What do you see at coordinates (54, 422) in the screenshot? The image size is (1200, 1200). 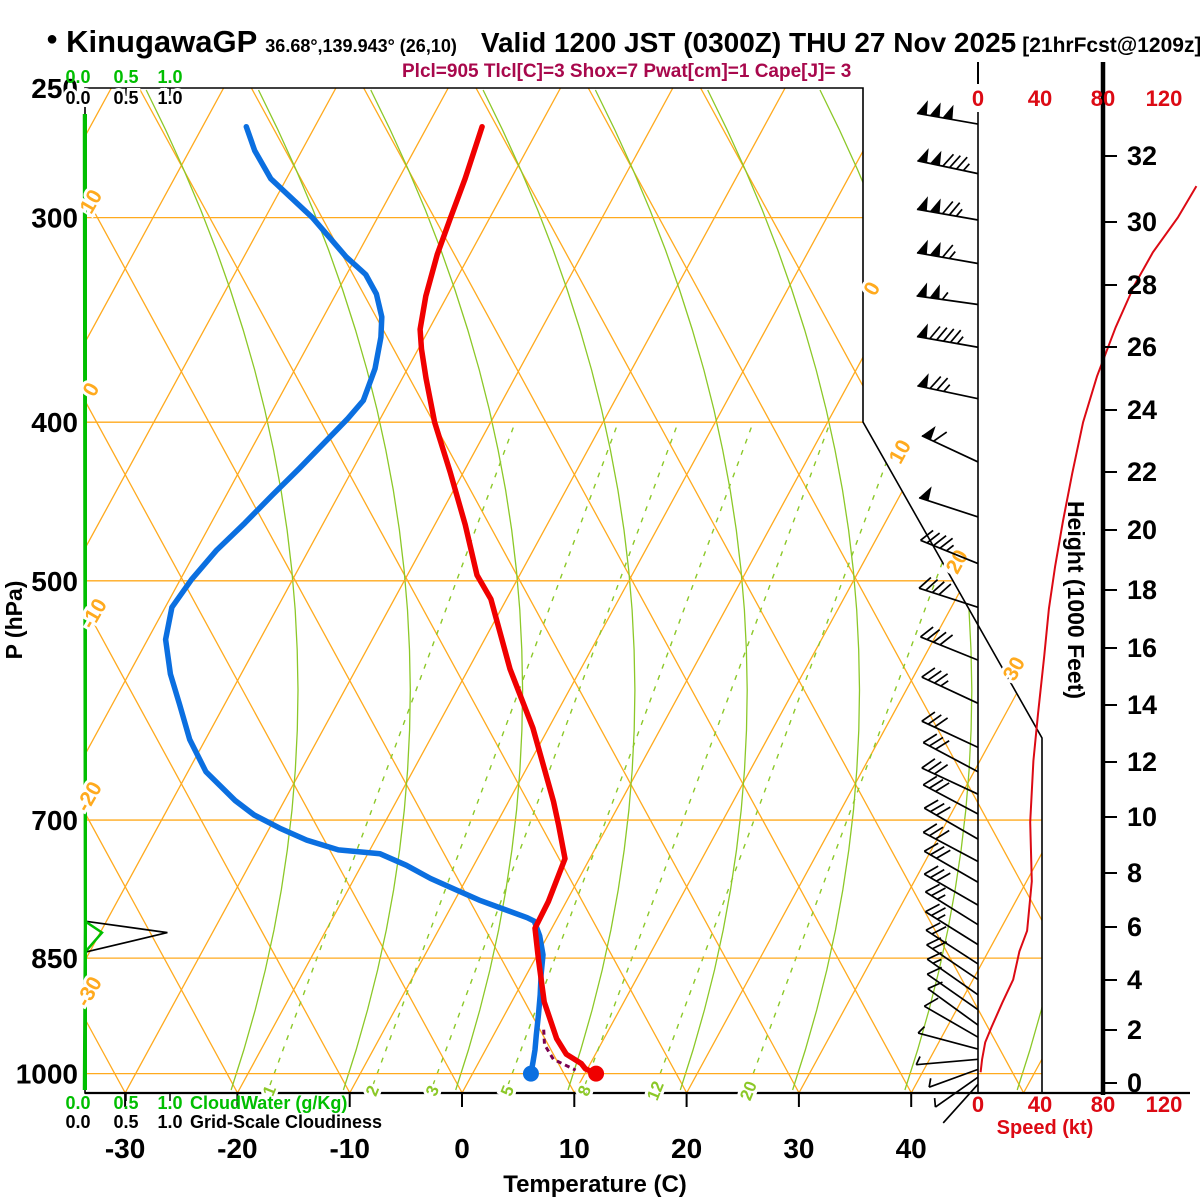 I see `pressure-tick-label: 400` at bounding box center [54, 422].